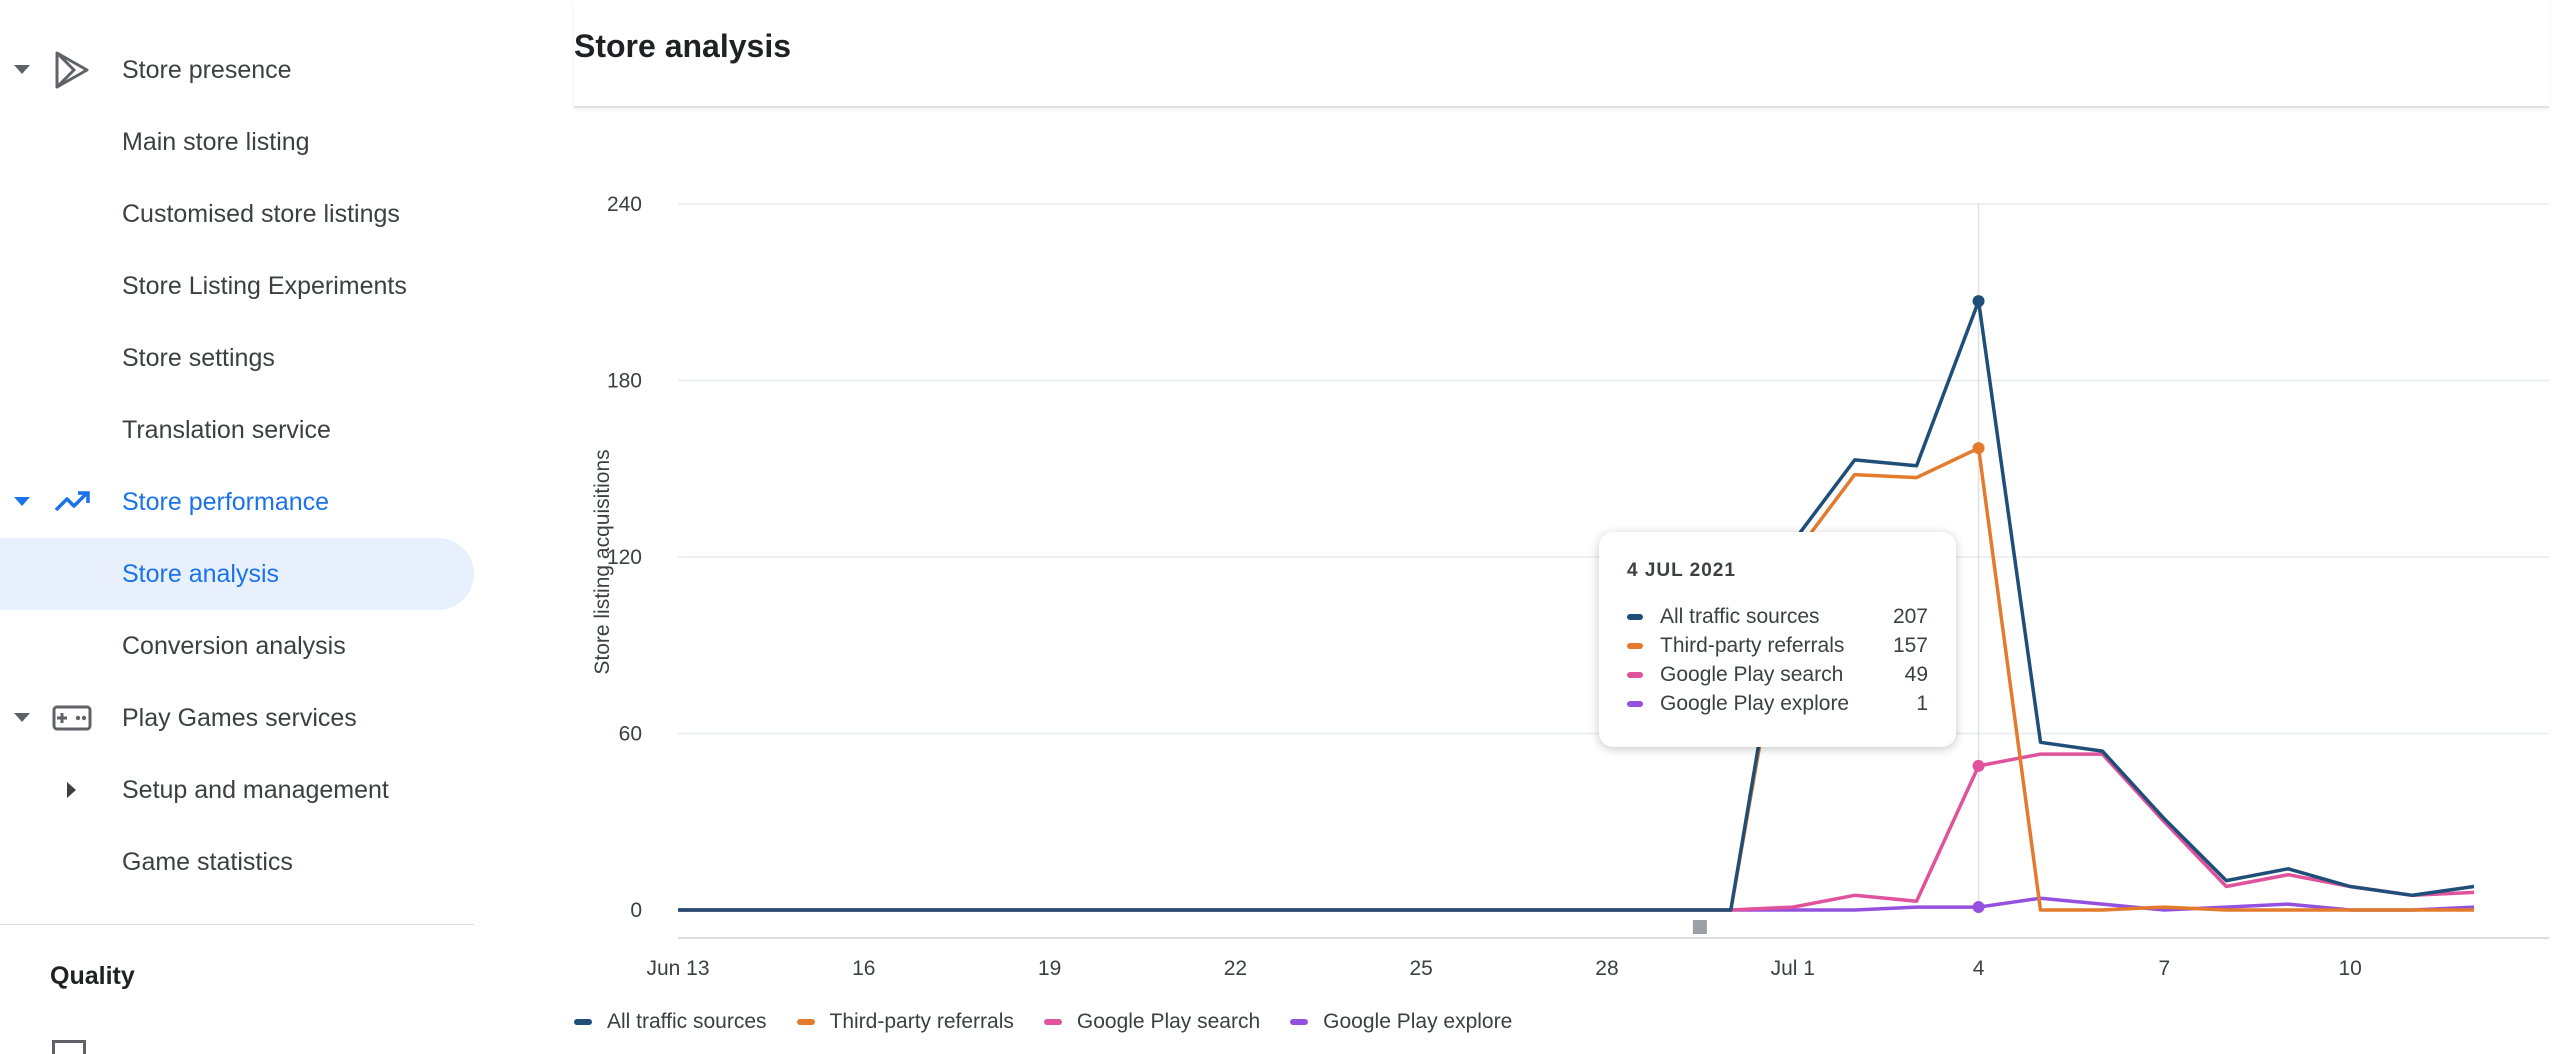 The image size is (2560, 1054). What do you see at coordinates (201, 573) in the screenshot?
I see `sidebar-item-label: Store analysis` at bounding box center [201, 573].